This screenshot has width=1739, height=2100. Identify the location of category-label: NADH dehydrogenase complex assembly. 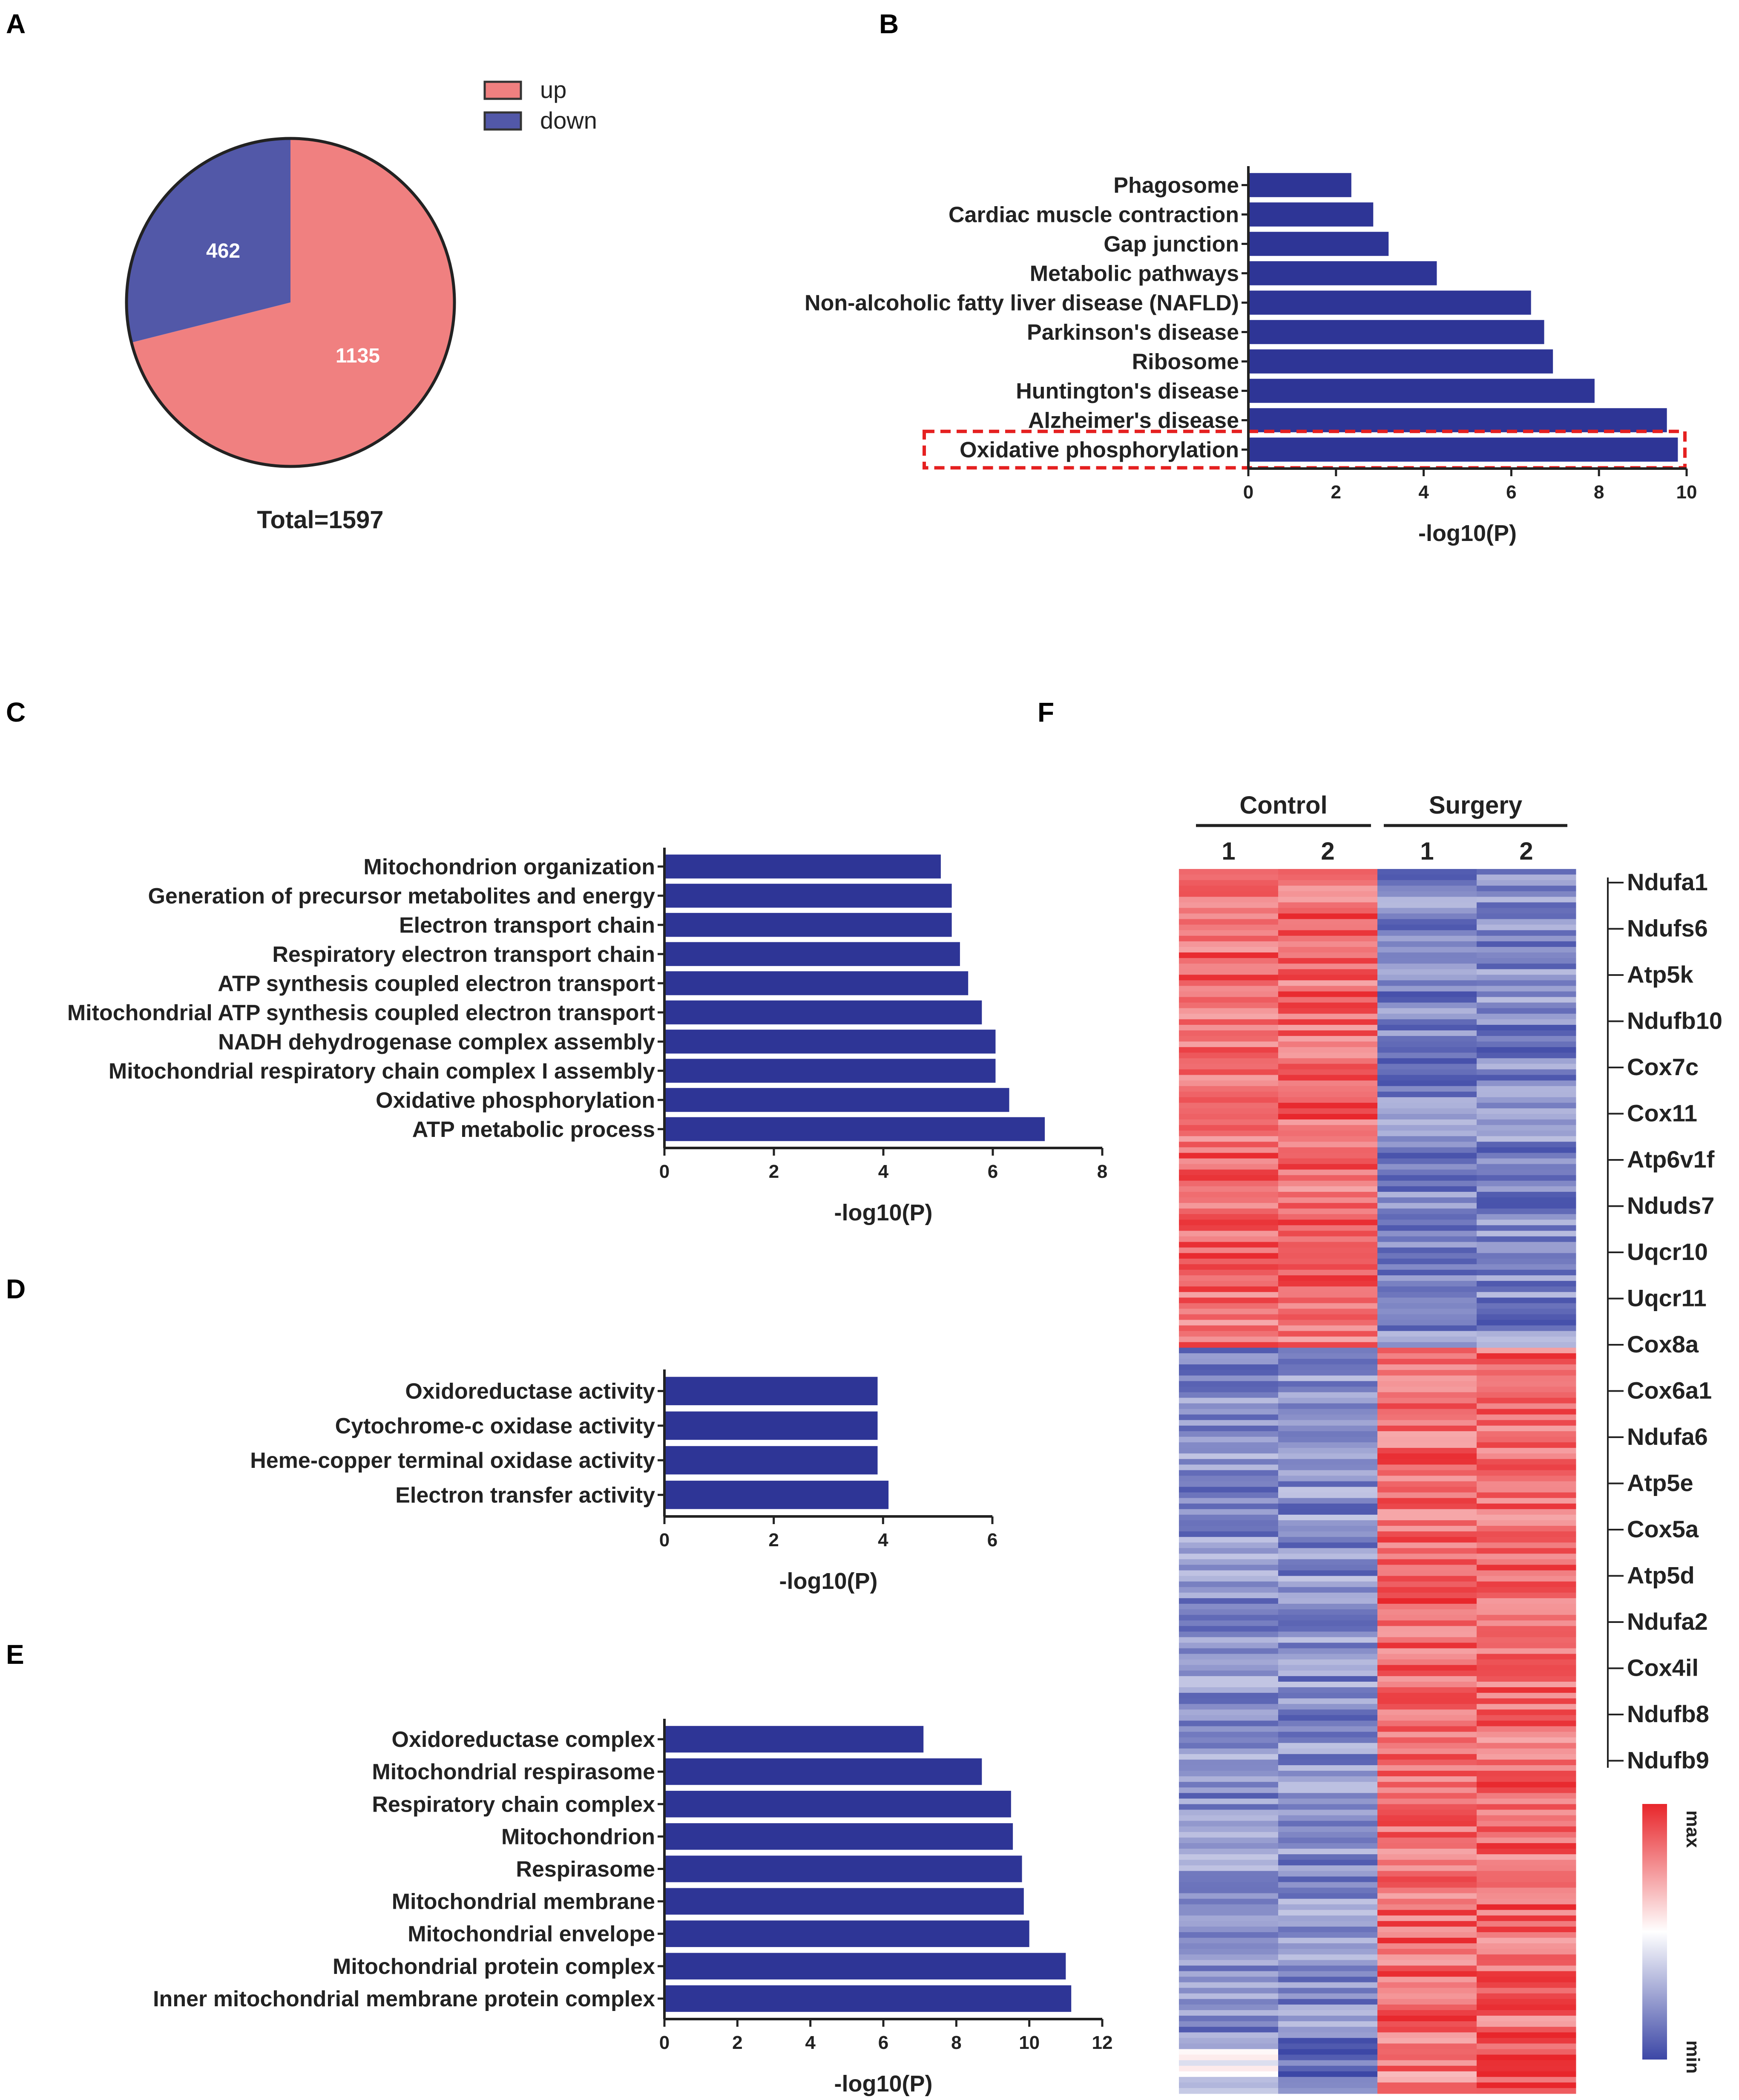
(437, 1042).